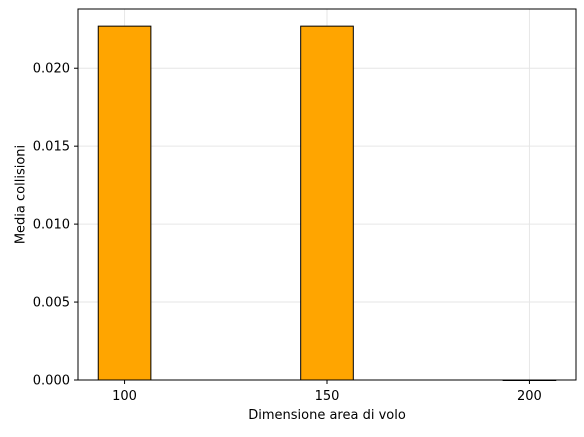 This screenshot has width=584, height=437. What do you see at coordinates (21, 194) in the screenshot?
I see `y-axis-title: Media collisioni` at bounding box center [21, 194].